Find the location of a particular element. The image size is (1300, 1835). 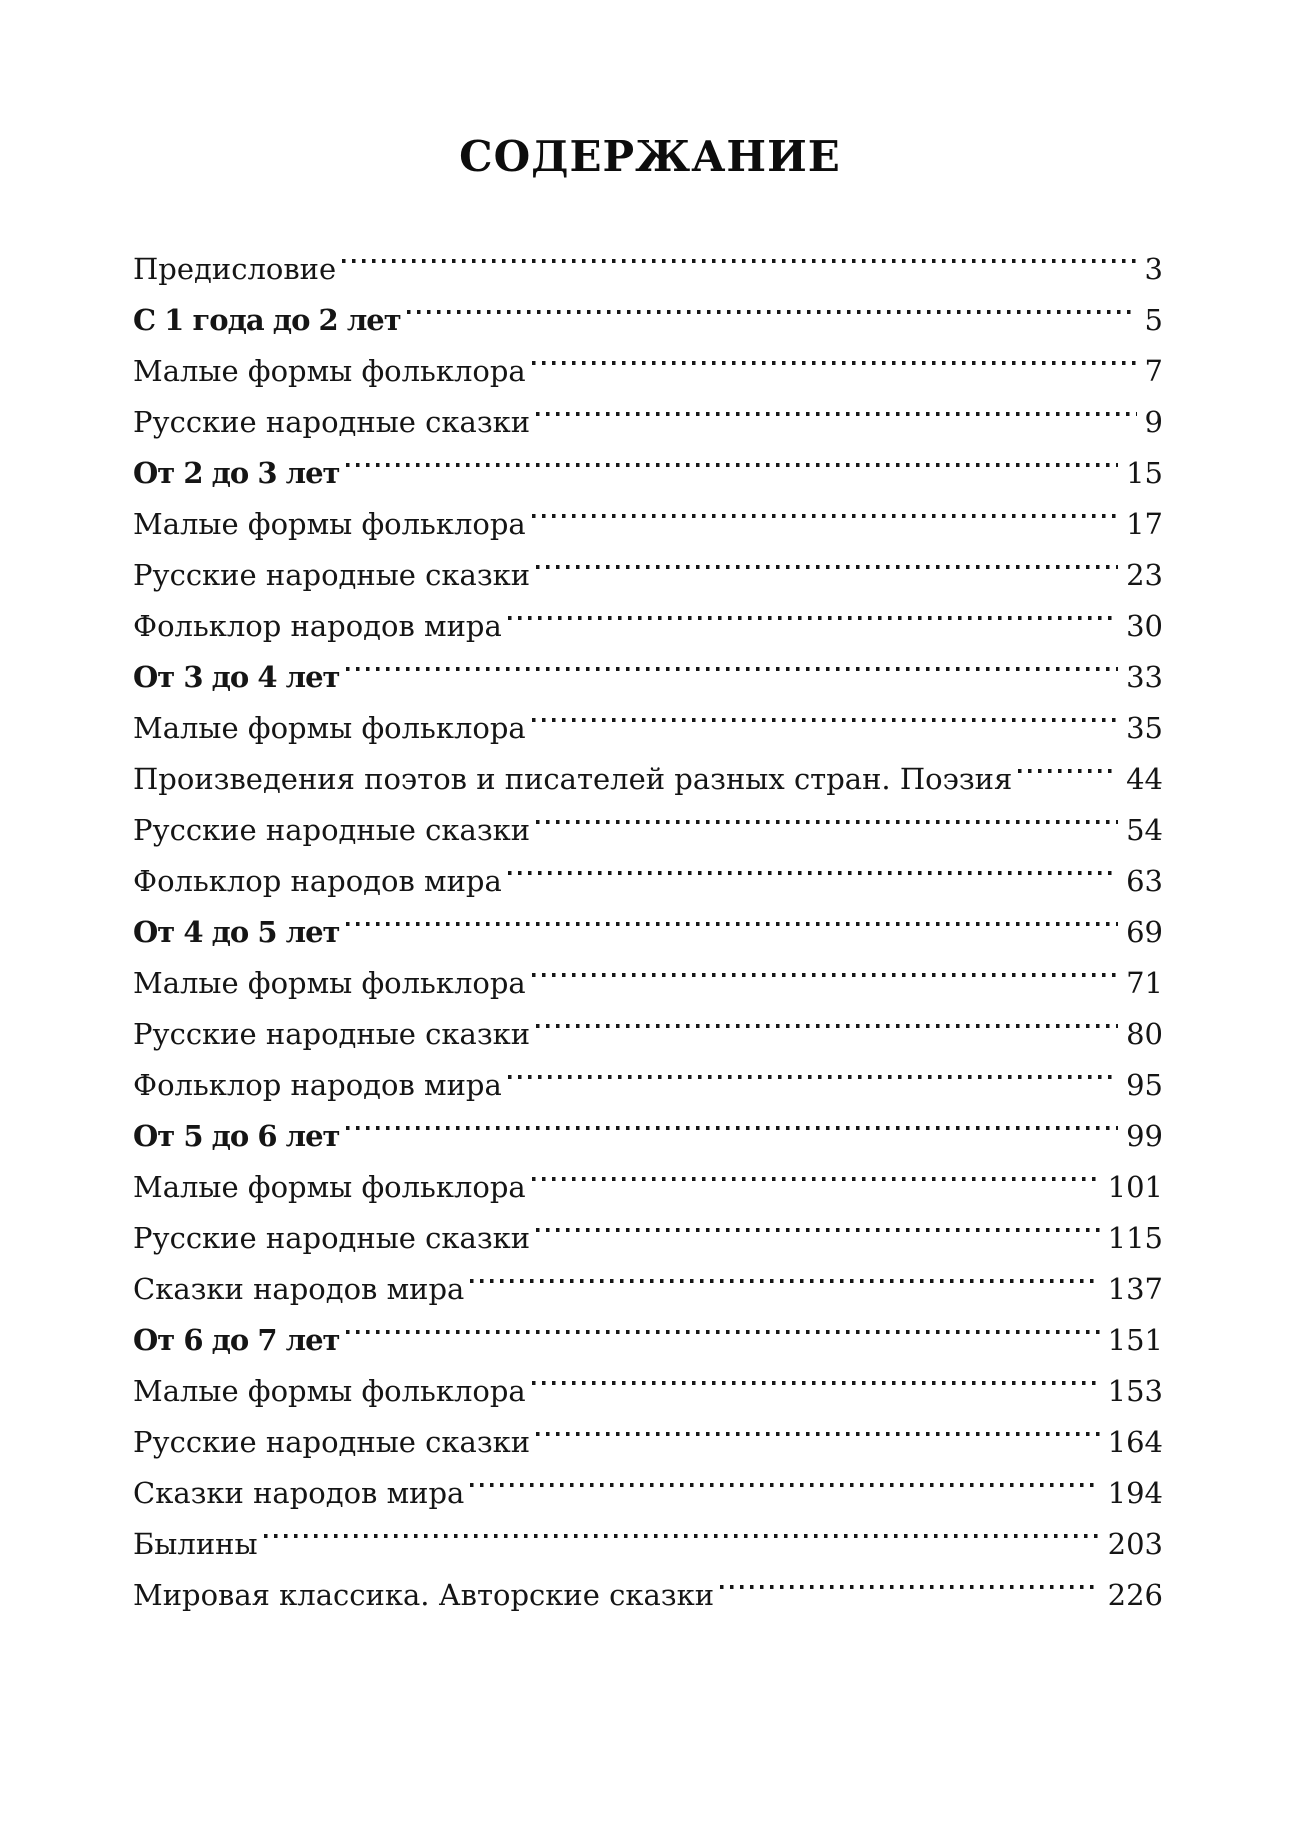

toc-entry: Малые формы фольклора 101 is located at coordinates (648, 1175).